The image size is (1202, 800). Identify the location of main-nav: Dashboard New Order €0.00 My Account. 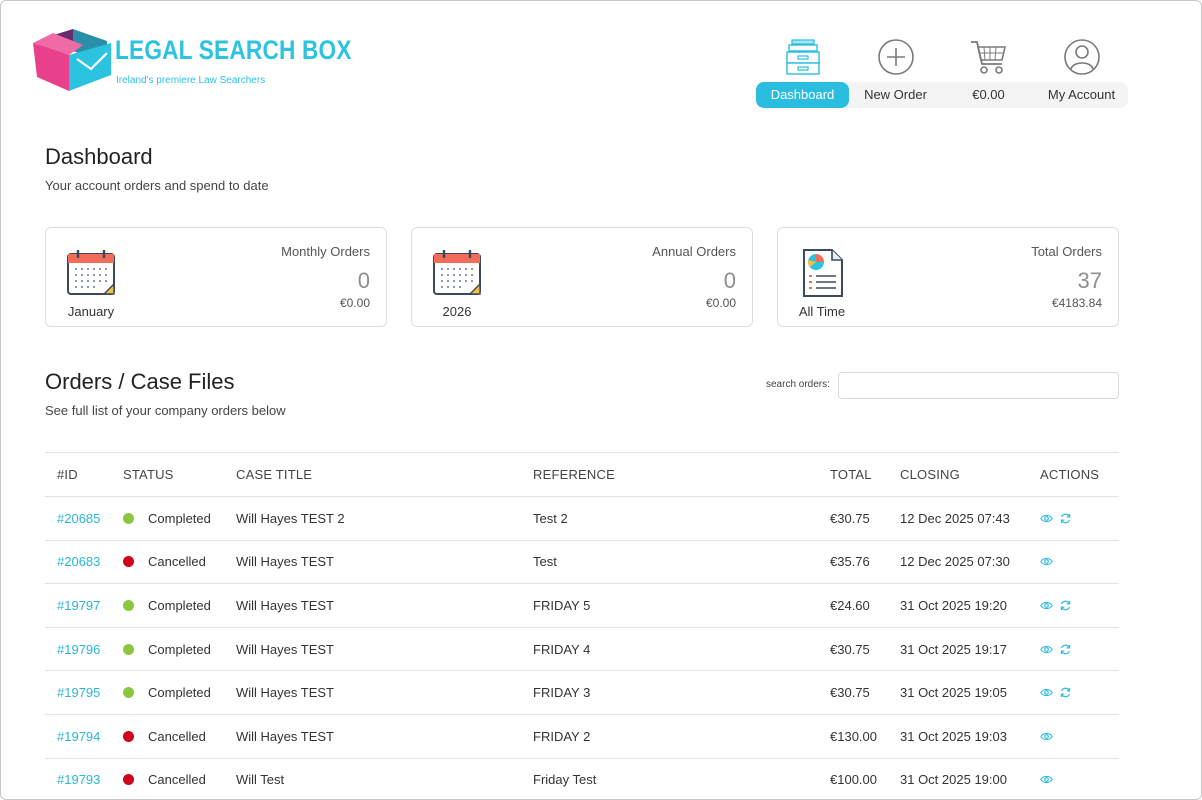
(942, 95).